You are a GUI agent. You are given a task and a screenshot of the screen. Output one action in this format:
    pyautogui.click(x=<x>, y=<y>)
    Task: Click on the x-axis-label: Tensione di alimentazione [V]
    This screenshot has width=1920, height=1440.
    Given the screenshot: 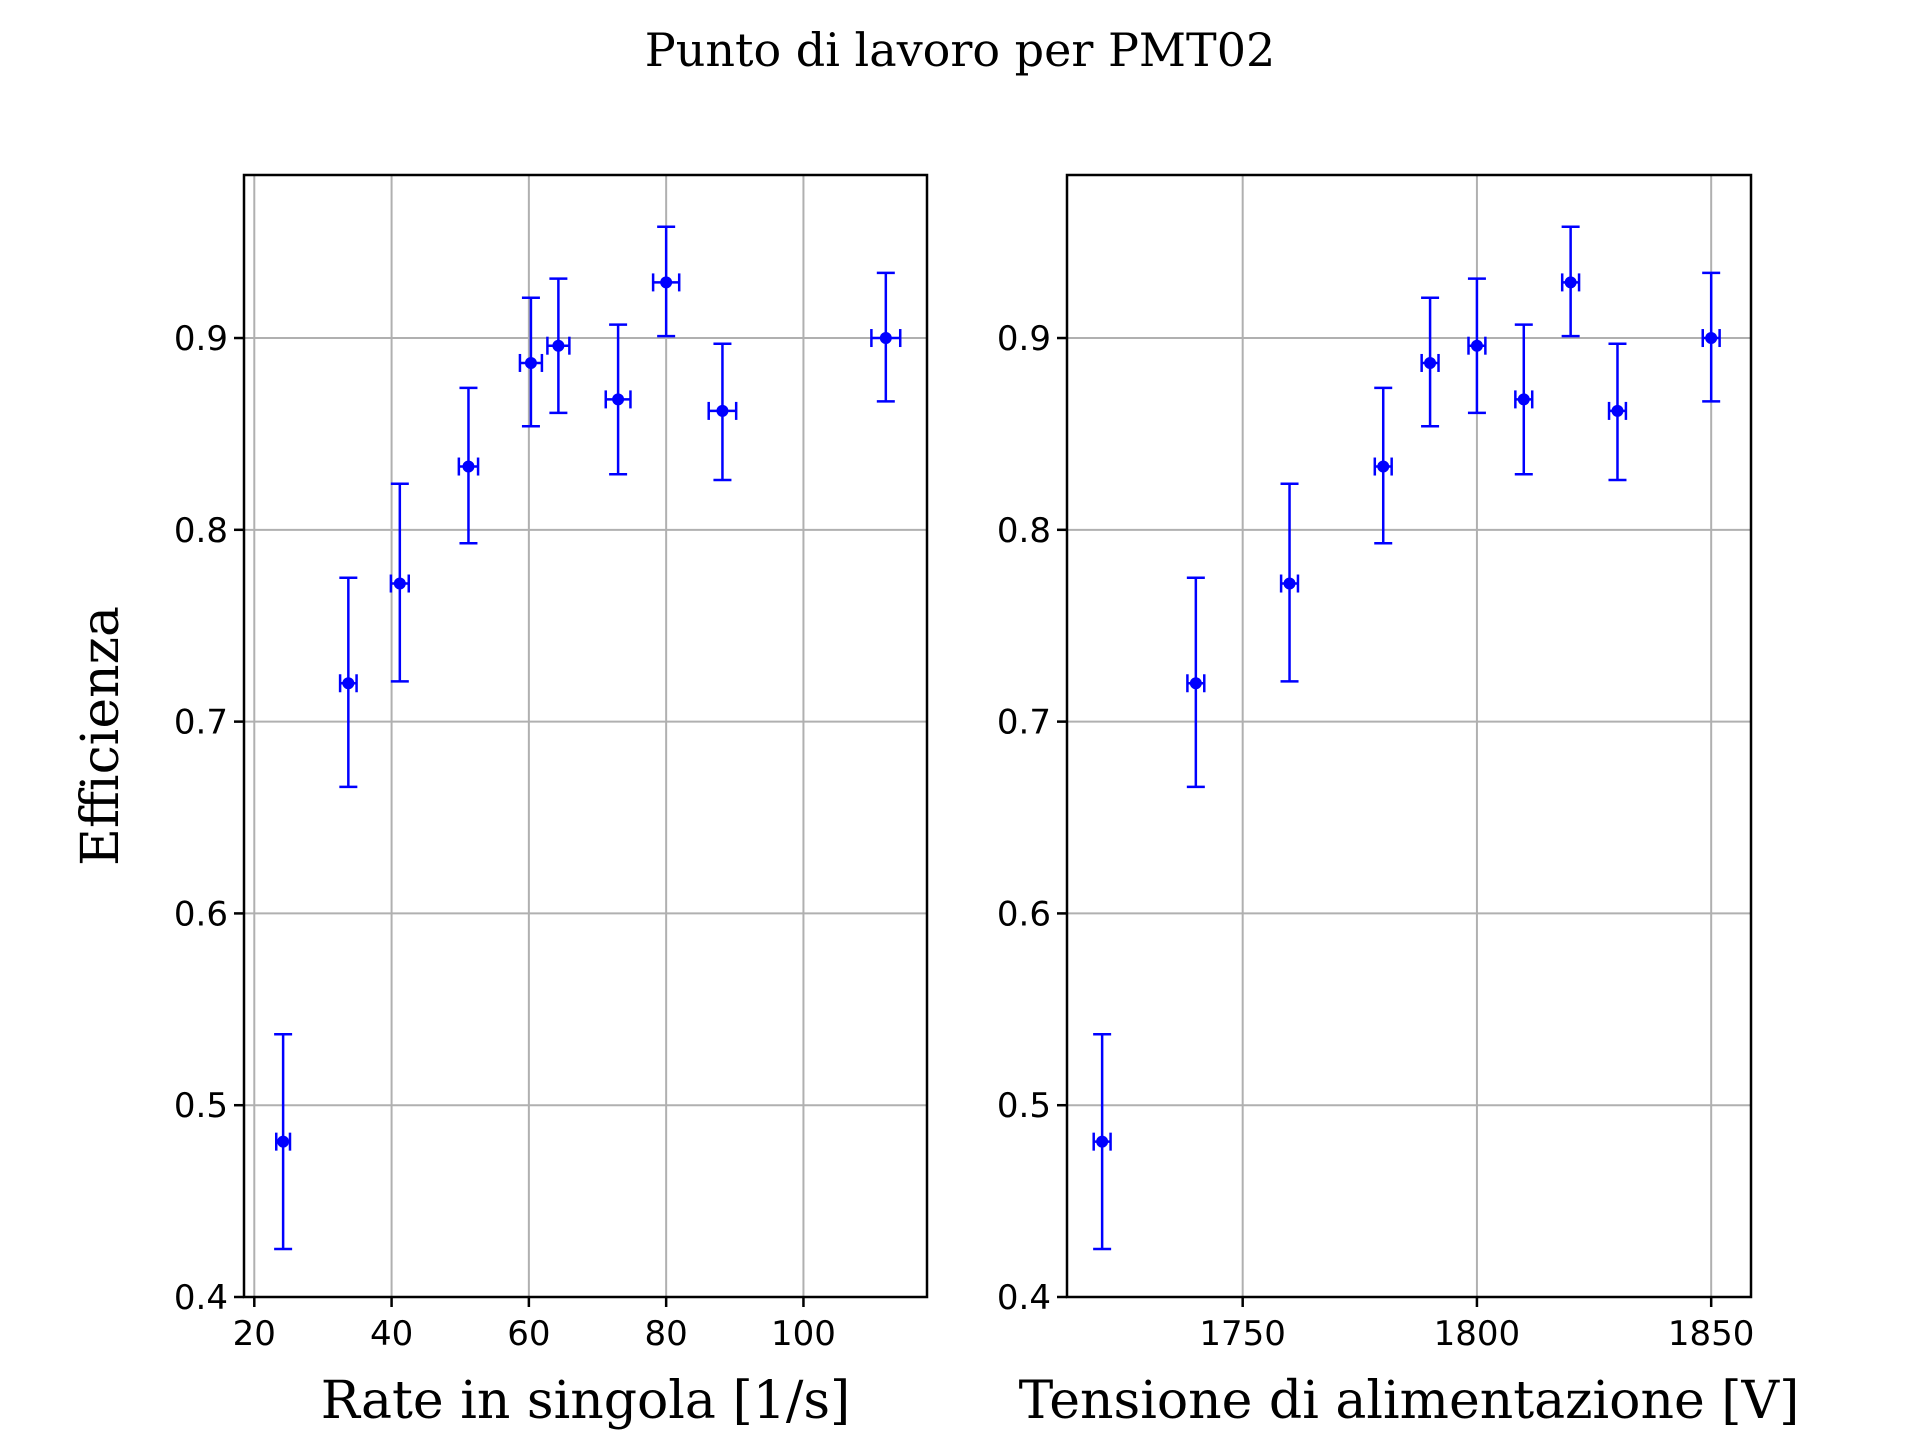 What is the action you would take?
    pyautogui.click(x=1409, y=1401)
    